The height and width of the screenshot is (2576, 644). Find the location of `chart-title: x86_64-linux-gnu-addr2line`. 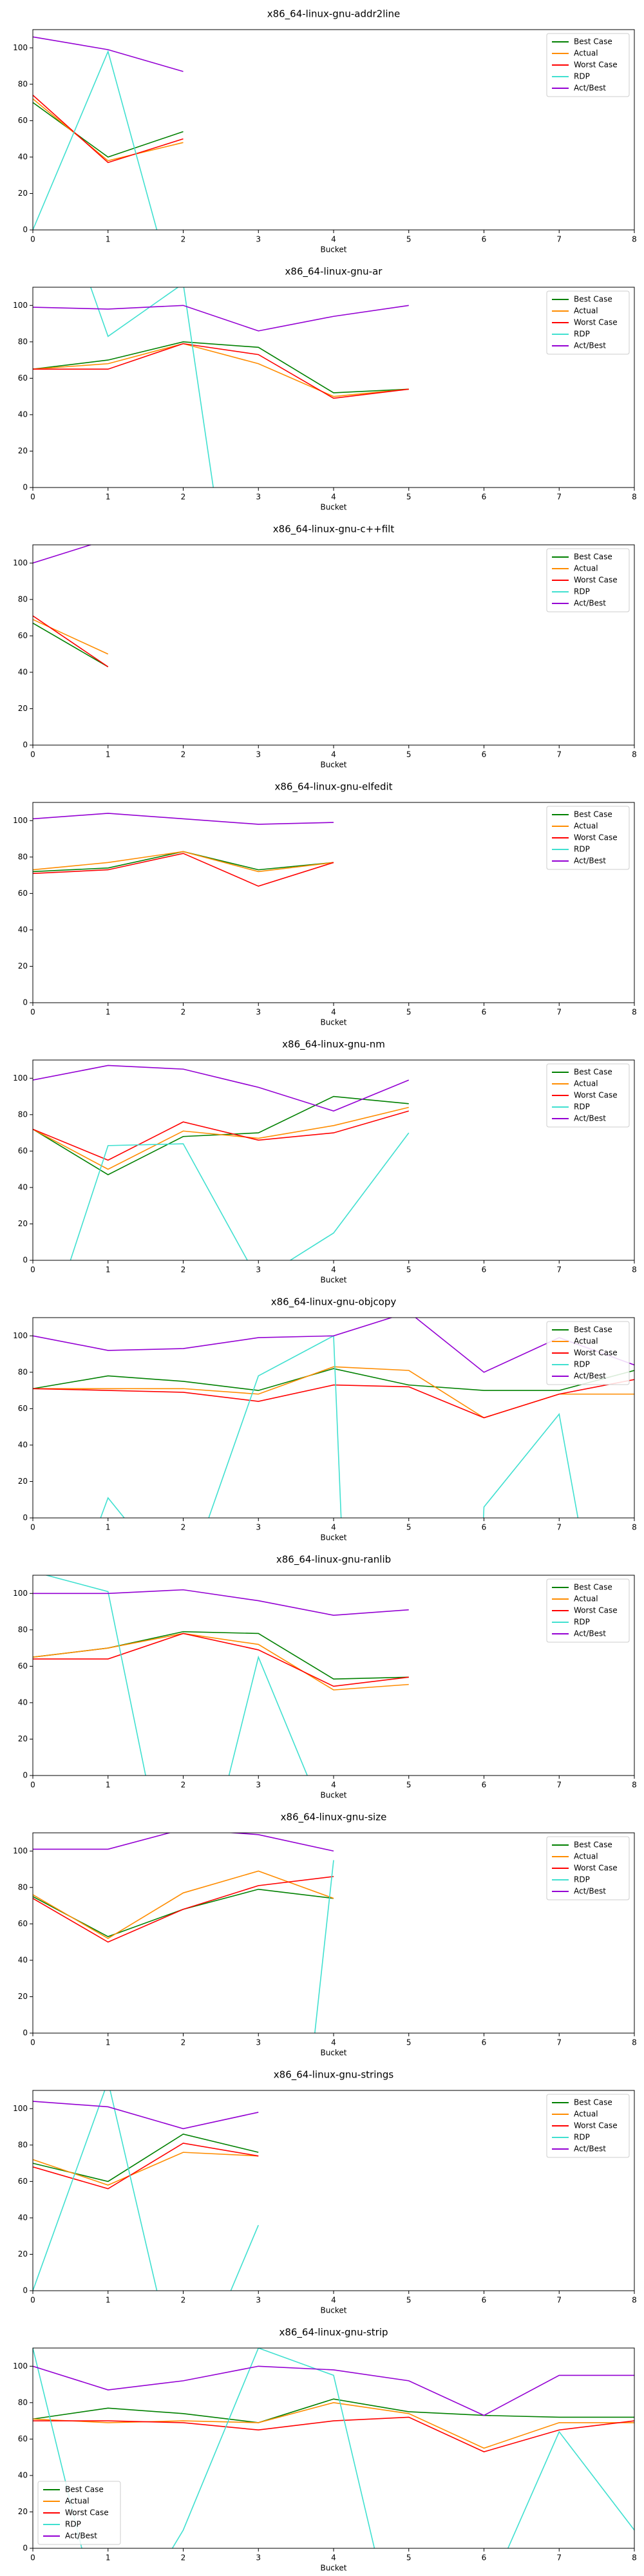

chart-title: x86_64-linux-gnu-addr2line is located at coordinates (334, 14).